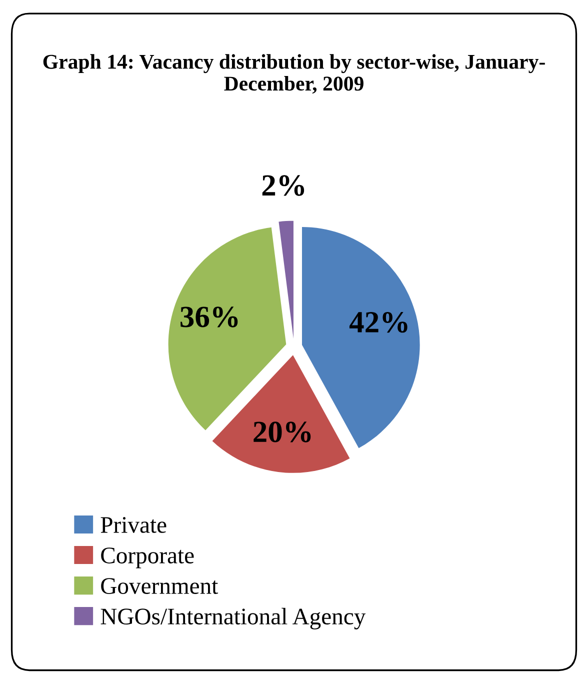 The height and width of the screenshot is (677, 588). What do you see at coordinates (282, 432) in the screenshot?
I see `data-label: 20%` at bounding box center [282, 432].